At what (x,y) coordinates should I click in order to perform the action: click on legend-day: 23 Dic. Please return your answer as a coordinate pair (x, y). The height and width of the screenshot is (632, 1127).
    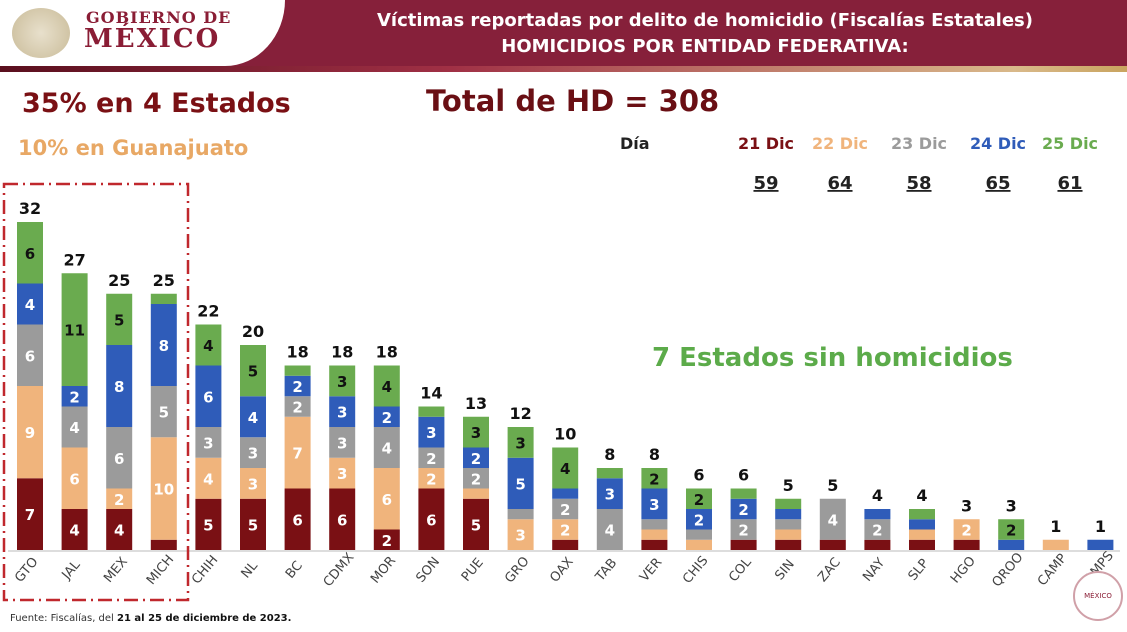
    Looking at the image, I should click on (919, 143).